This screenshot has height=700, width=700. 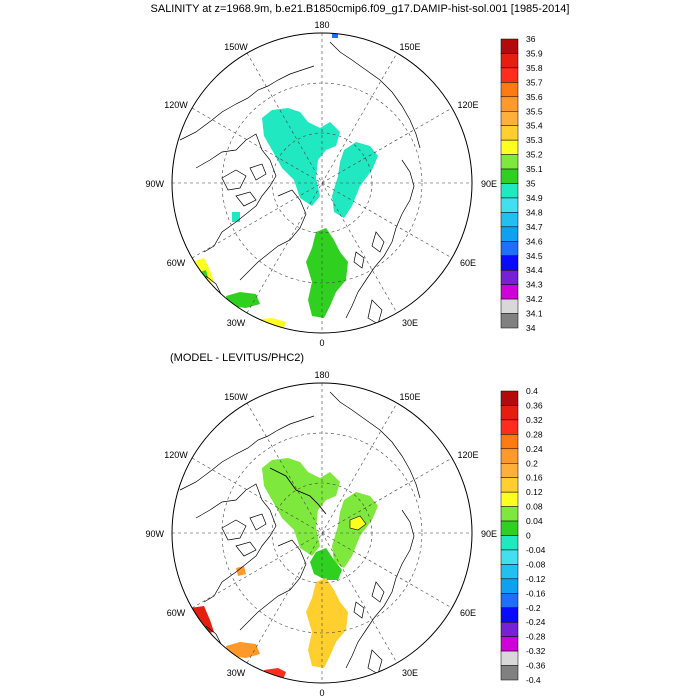 I want to click on difference-colorbar-tick-label: 0.4, so click(x=532, y=391).